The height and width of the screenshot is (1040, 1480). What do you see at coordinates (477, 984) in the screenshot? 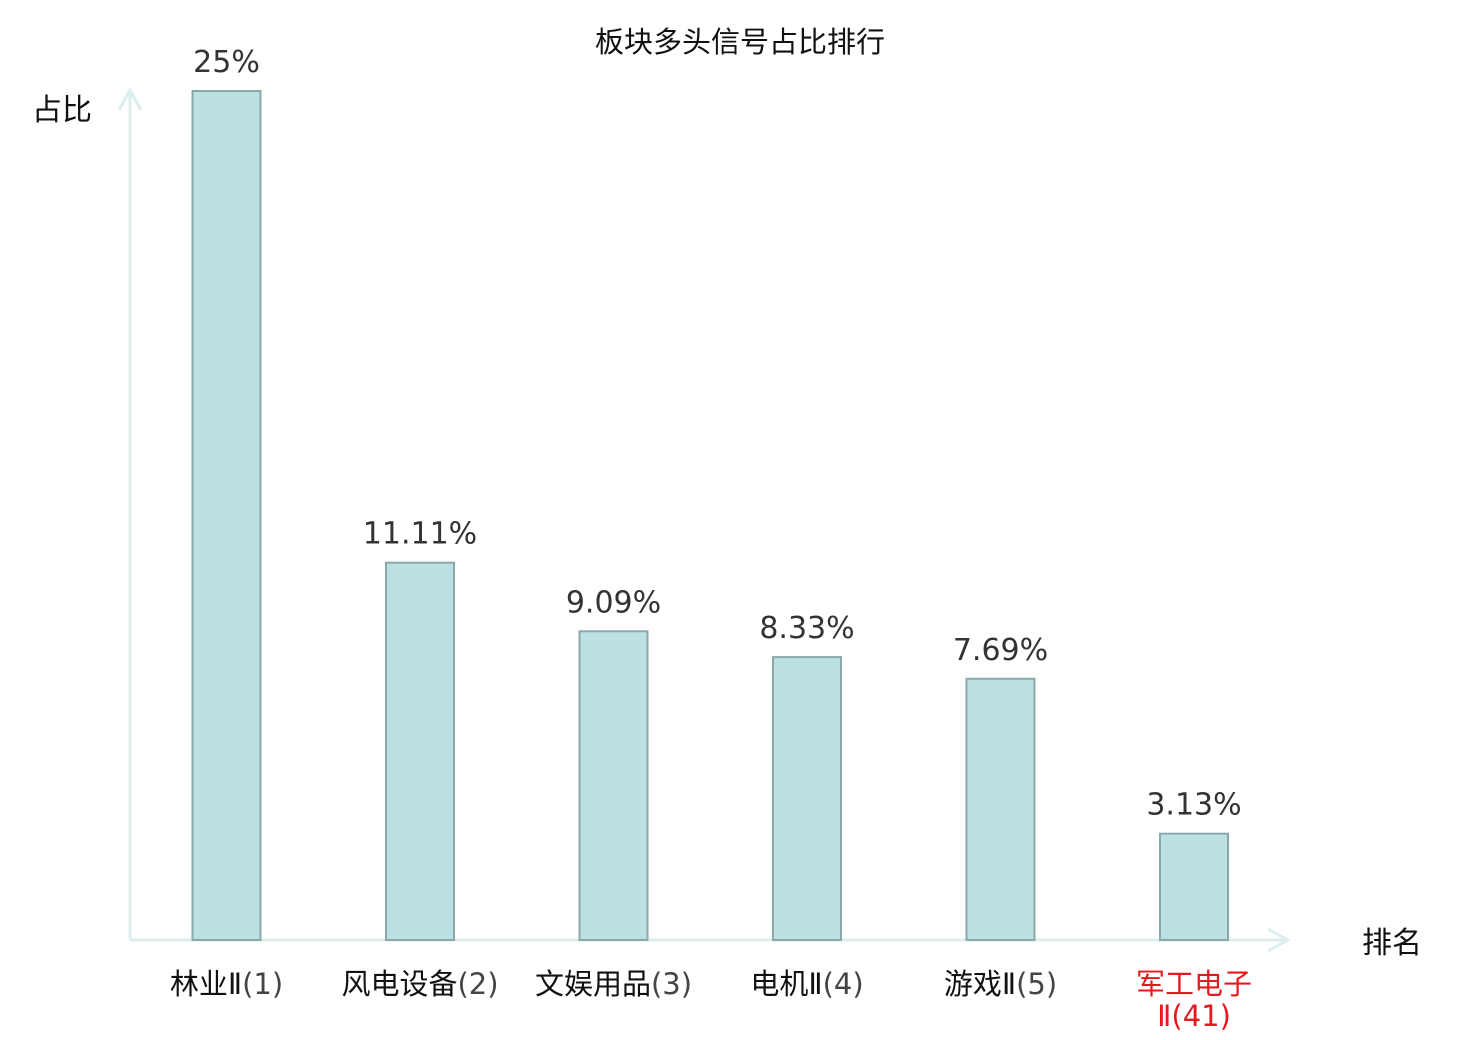
I see `category-rank: (2)` at bounding box center [477, 984].